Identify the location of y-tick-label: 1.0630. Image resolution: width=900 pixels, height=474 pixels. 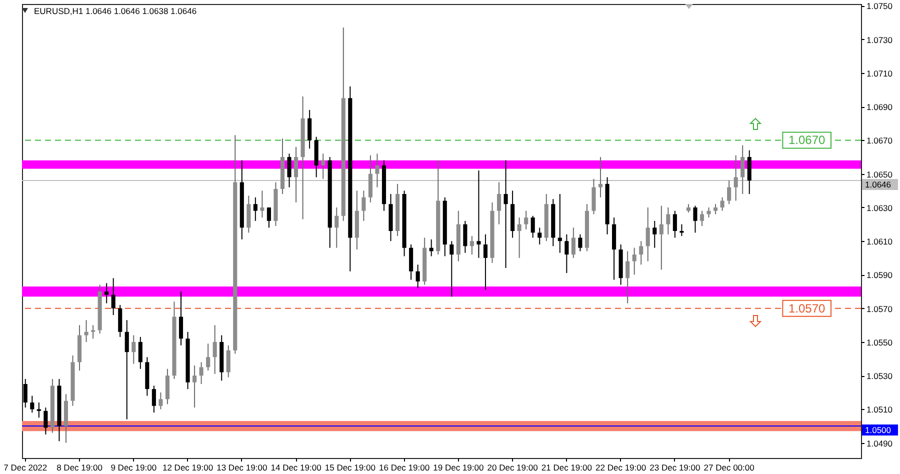
(879, 207).